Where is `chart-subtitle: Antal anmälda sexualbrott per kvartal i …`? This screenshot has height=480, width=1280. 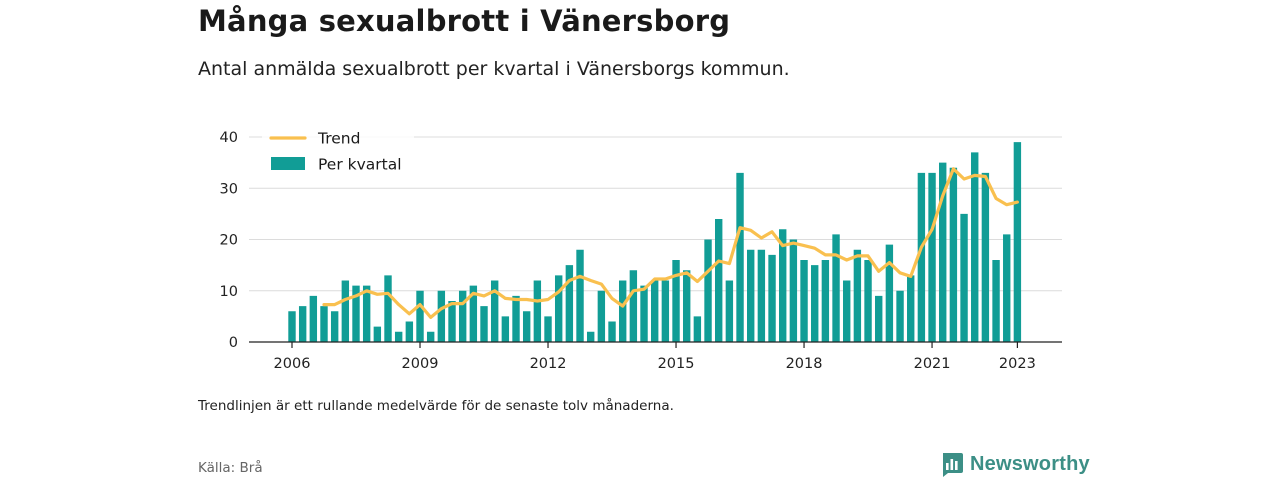
chart-subtitle: Antal anmälda sexualbrott per kvartal i … is located at coordinates (494, 69).